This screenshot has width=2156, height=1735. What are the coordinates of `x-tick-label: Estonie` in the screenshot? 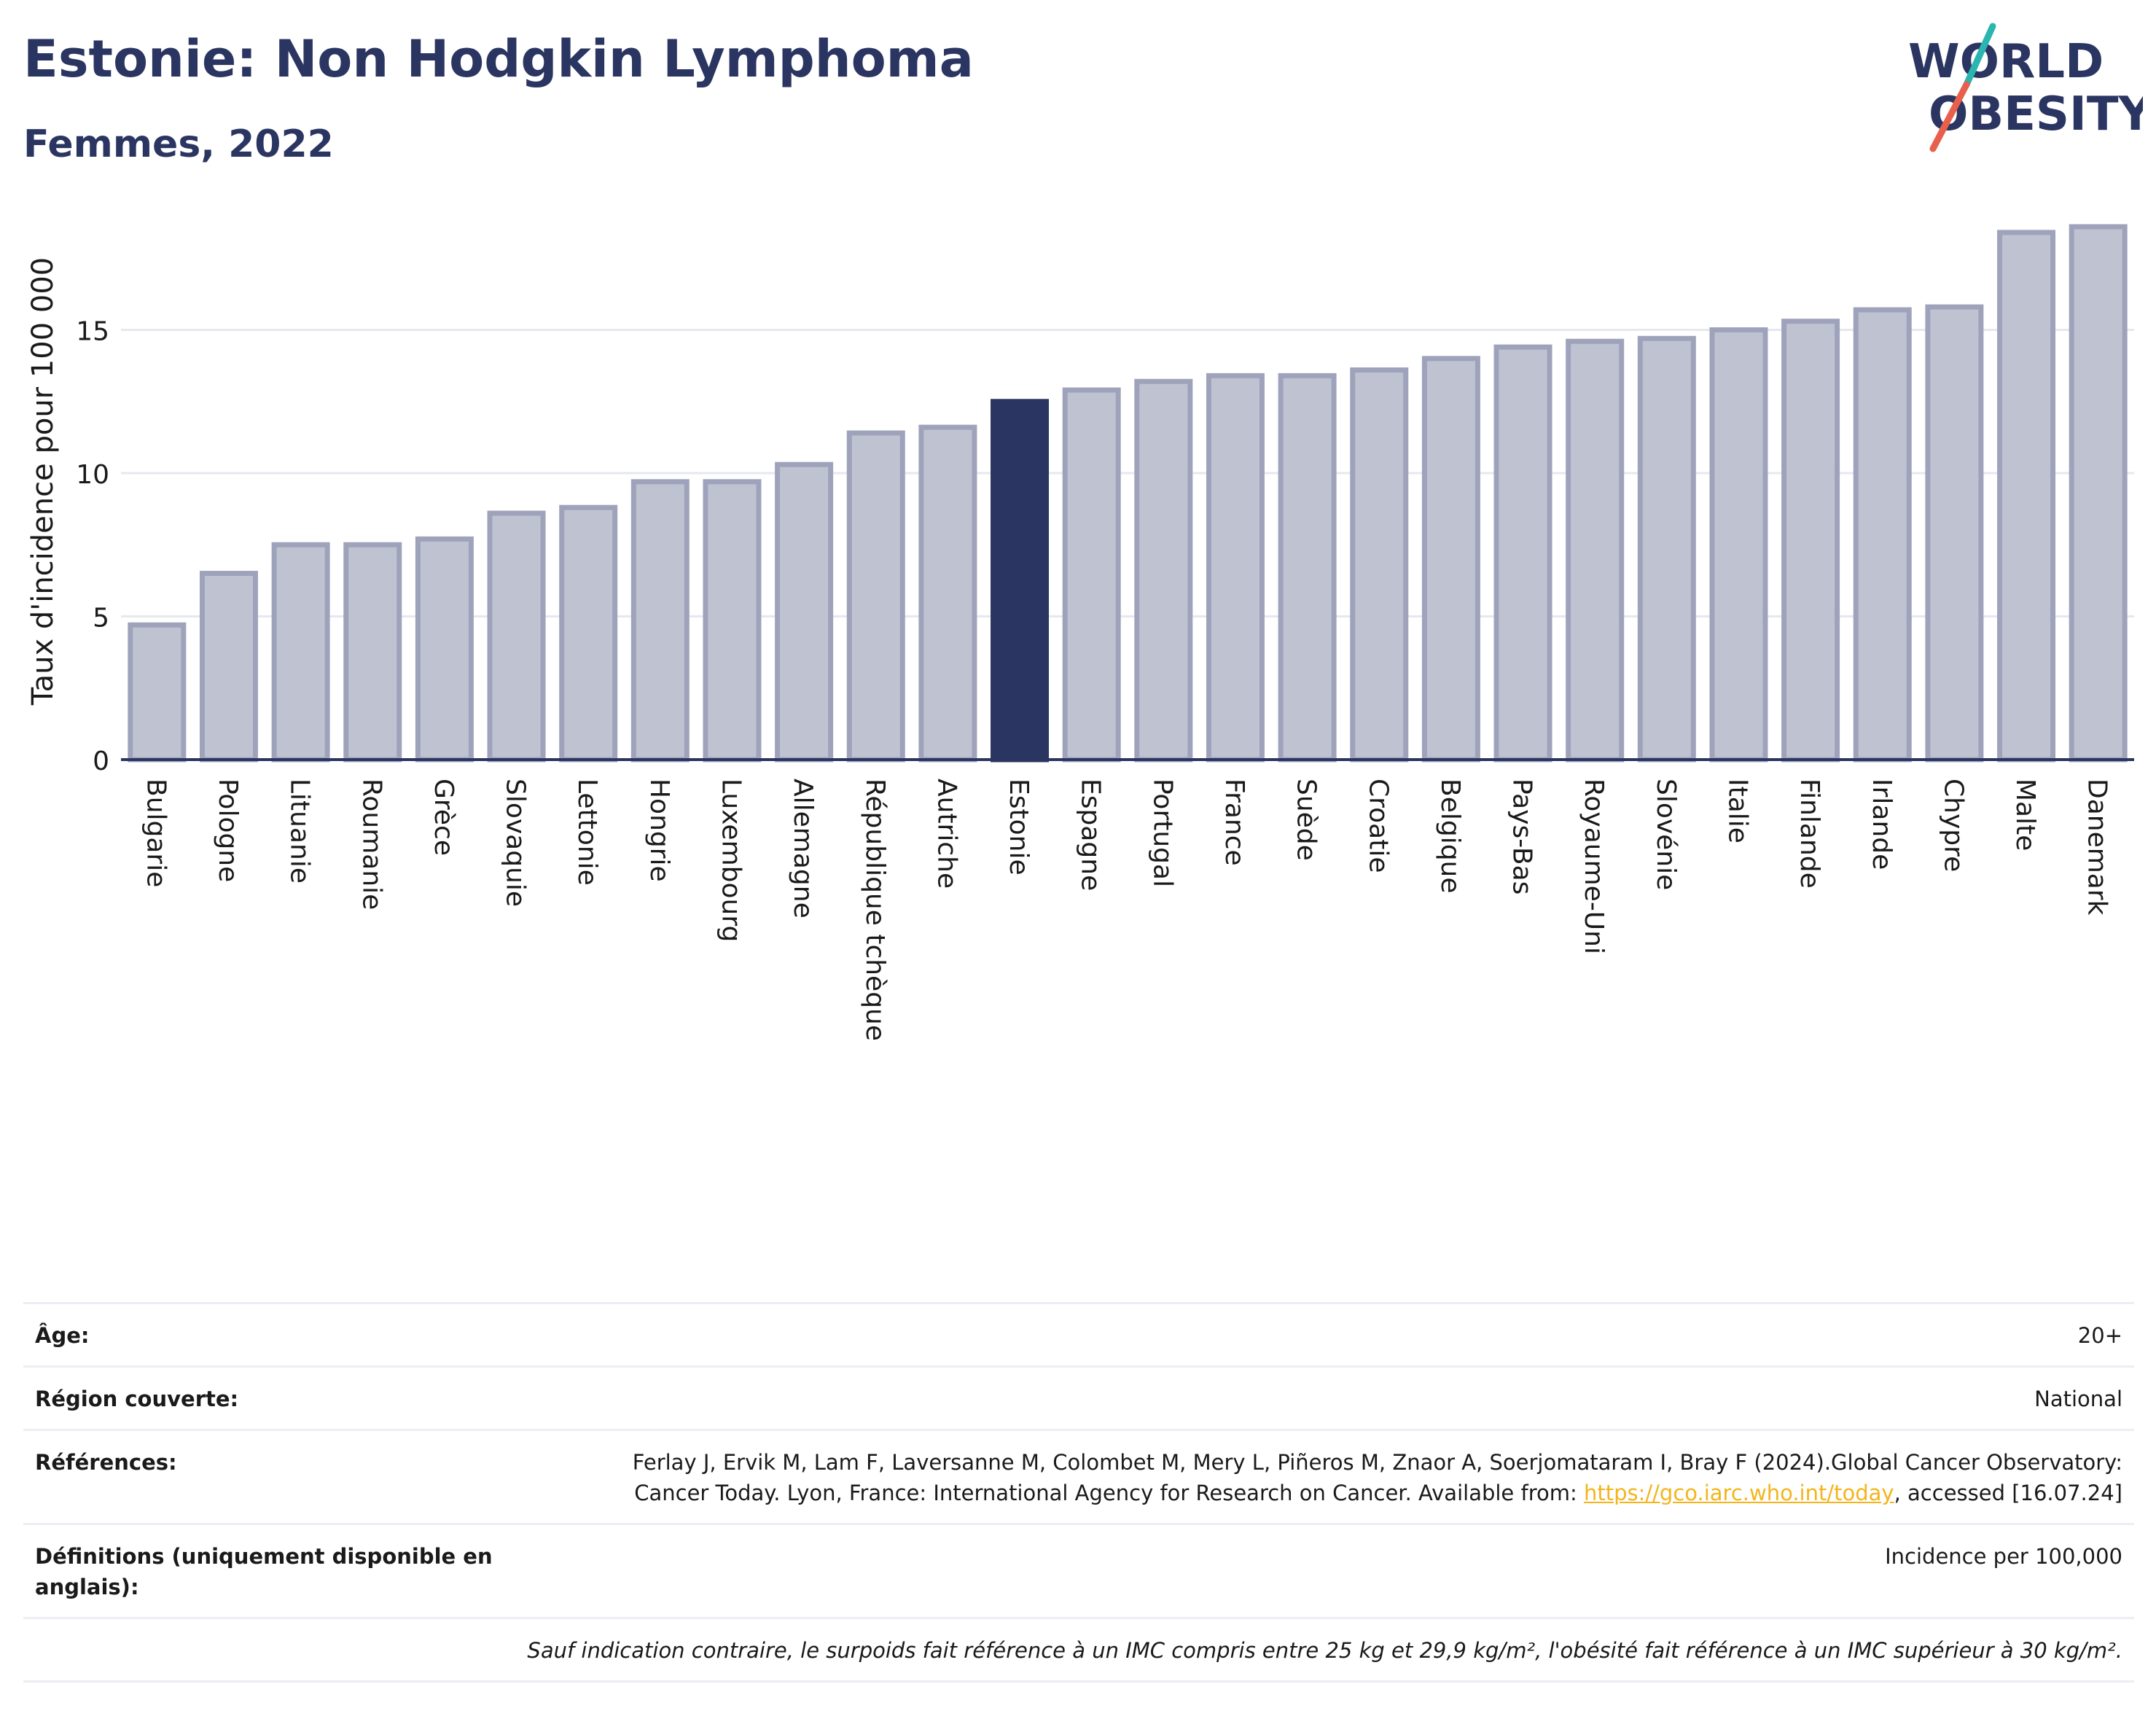 It's located at (1019, 827).